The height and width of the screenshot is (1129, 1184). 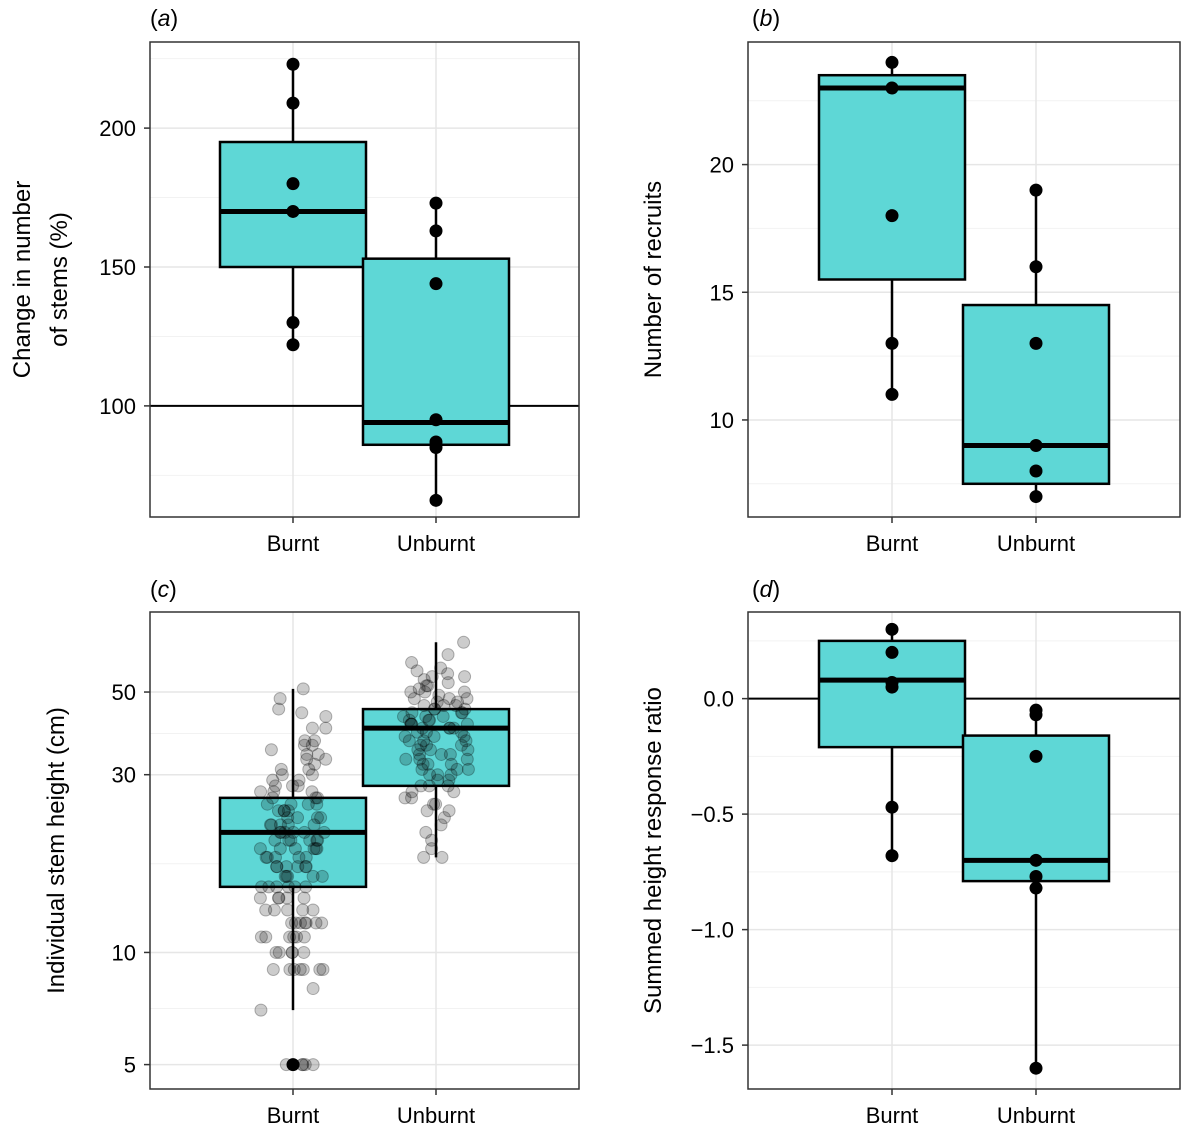 I want to click on box-burnt, so click(x=293, y=842).